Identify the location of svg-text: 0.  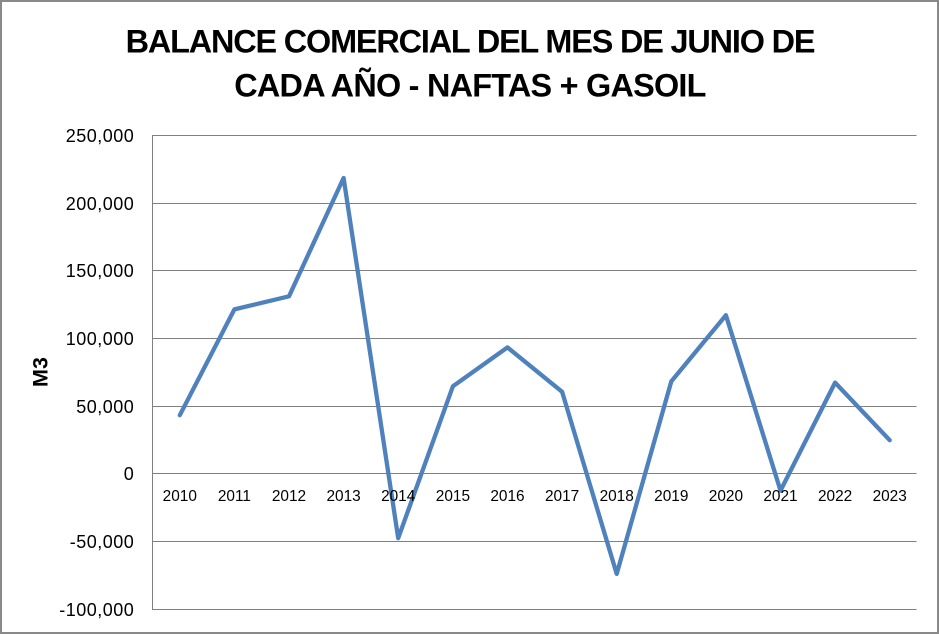
(129, 474).